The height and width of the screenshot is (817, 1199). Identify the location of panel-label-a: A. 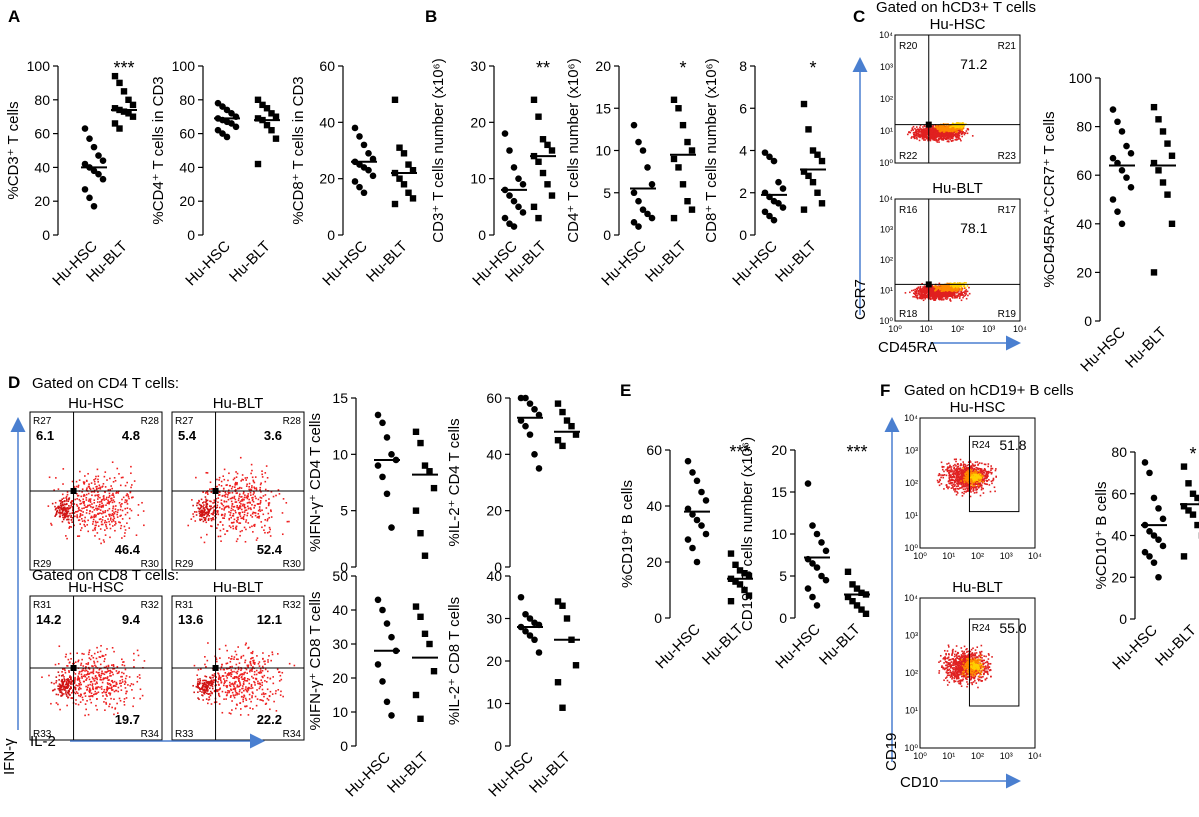
(14, 16).